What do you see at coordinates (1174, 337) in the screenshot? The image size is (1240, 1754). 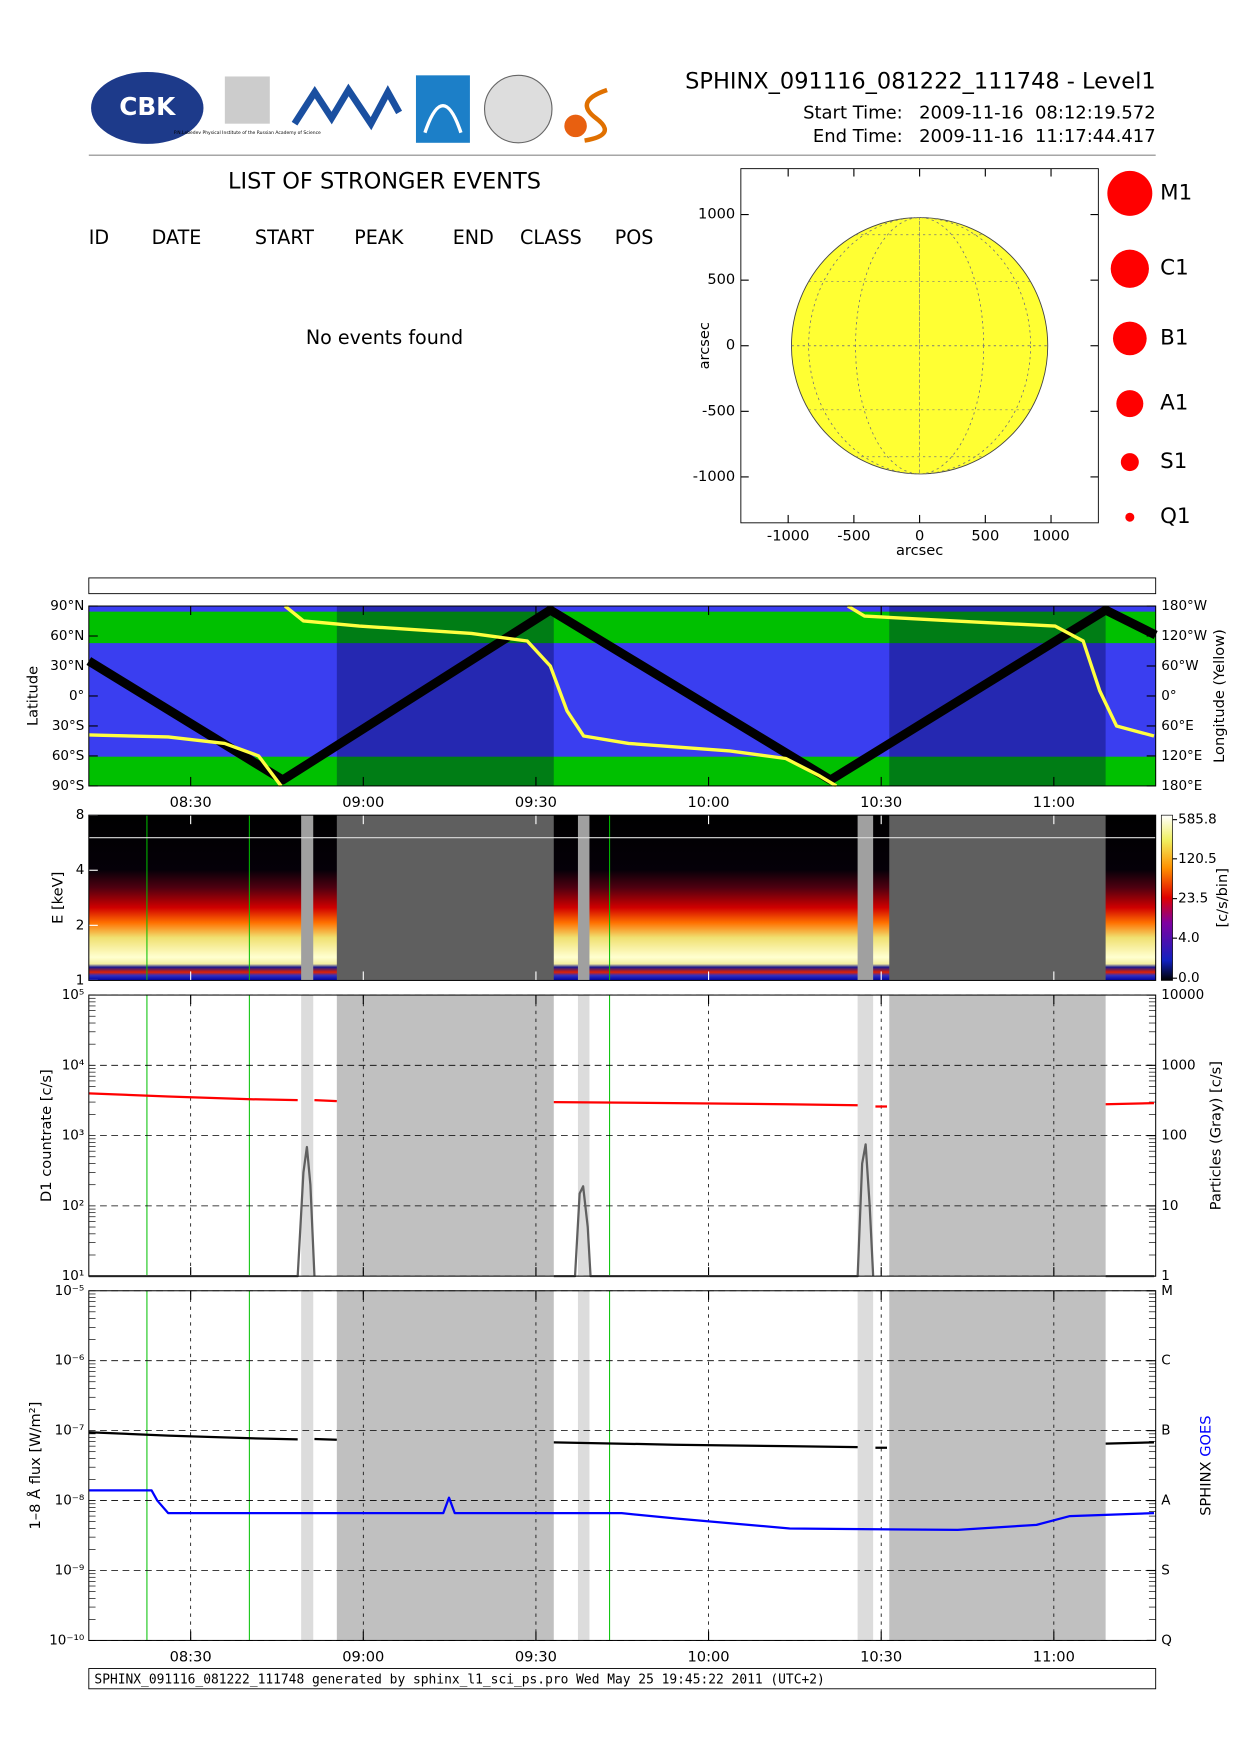 I see `class-label: B1` at bounding box center [1174, 337].